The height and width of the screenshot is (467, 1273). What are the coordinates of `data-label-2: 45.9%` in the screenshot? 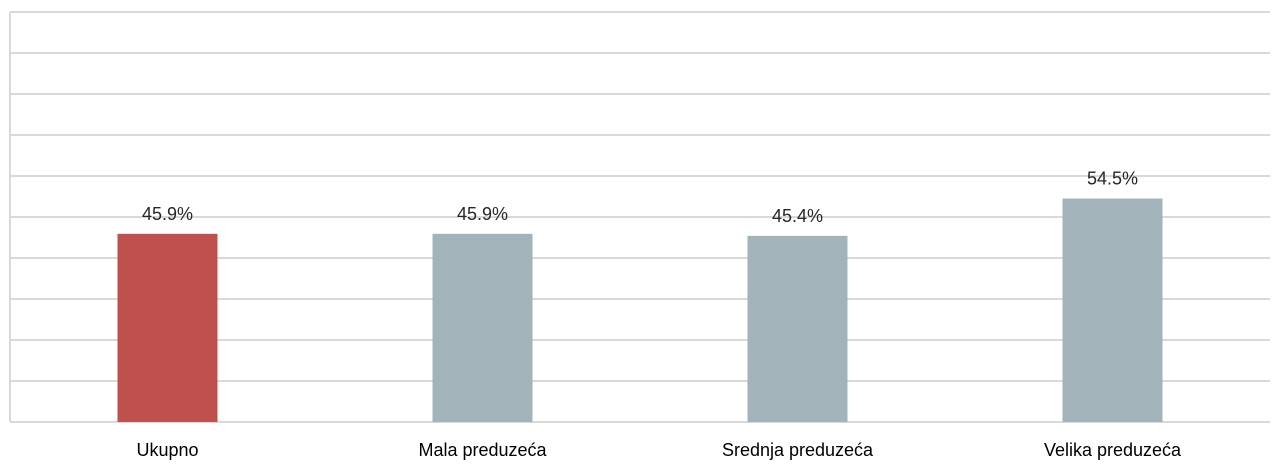 It's located at (482, 214).